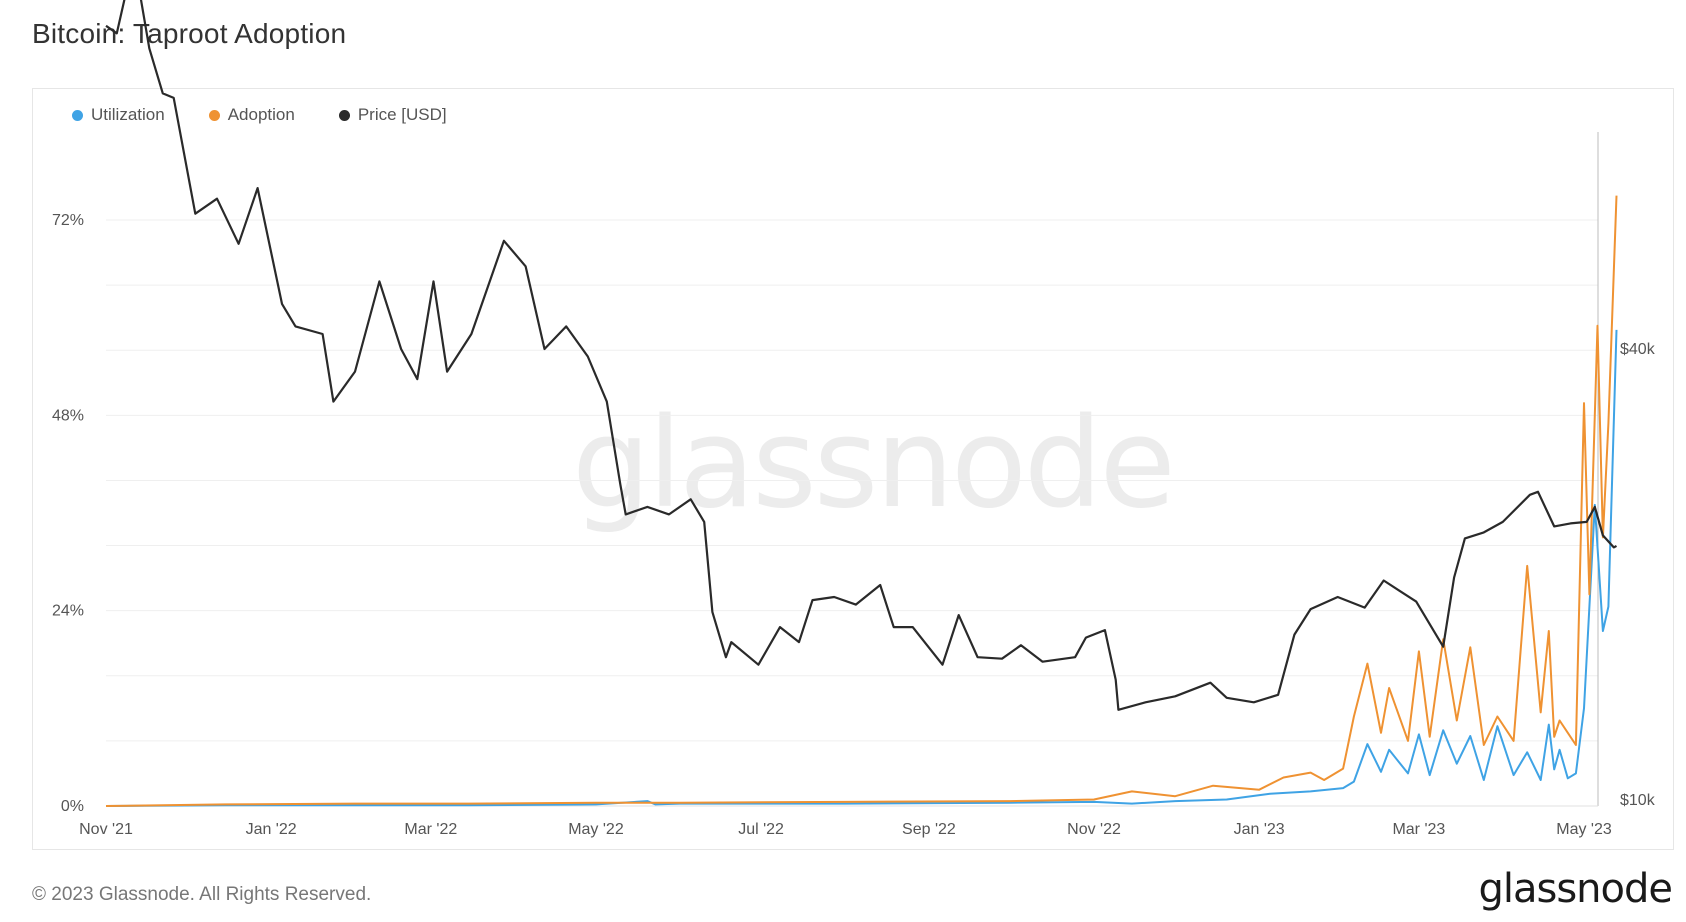 The height and width of the screenshot is (922, 1686). I want to click on x-tick-label: Jul '22, so click(761, 829).